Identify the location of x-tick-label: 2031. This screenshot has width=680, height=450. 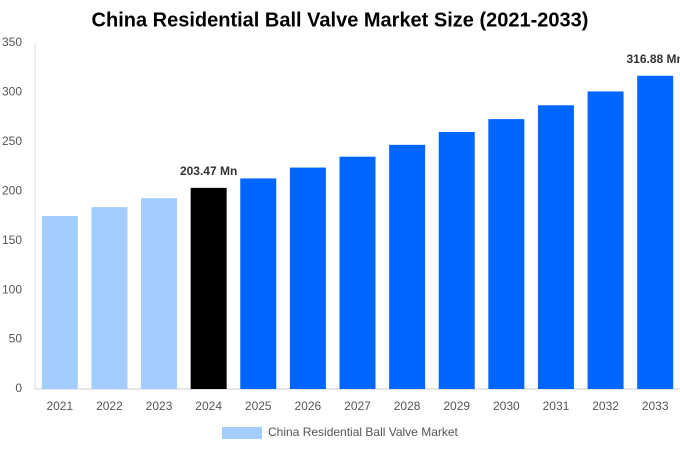
(556, 406).